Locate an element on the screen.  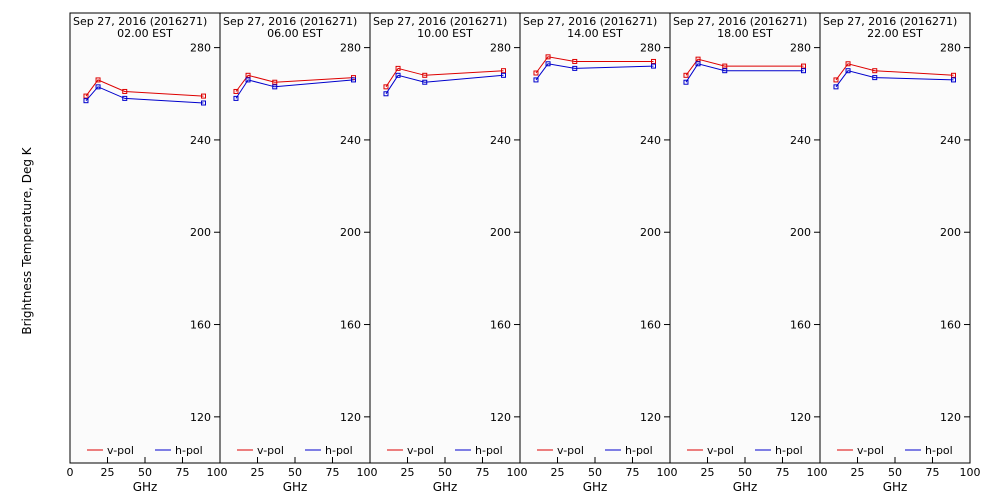
panel-time-label: 10.00 EST is located at coordinates (445, 33).